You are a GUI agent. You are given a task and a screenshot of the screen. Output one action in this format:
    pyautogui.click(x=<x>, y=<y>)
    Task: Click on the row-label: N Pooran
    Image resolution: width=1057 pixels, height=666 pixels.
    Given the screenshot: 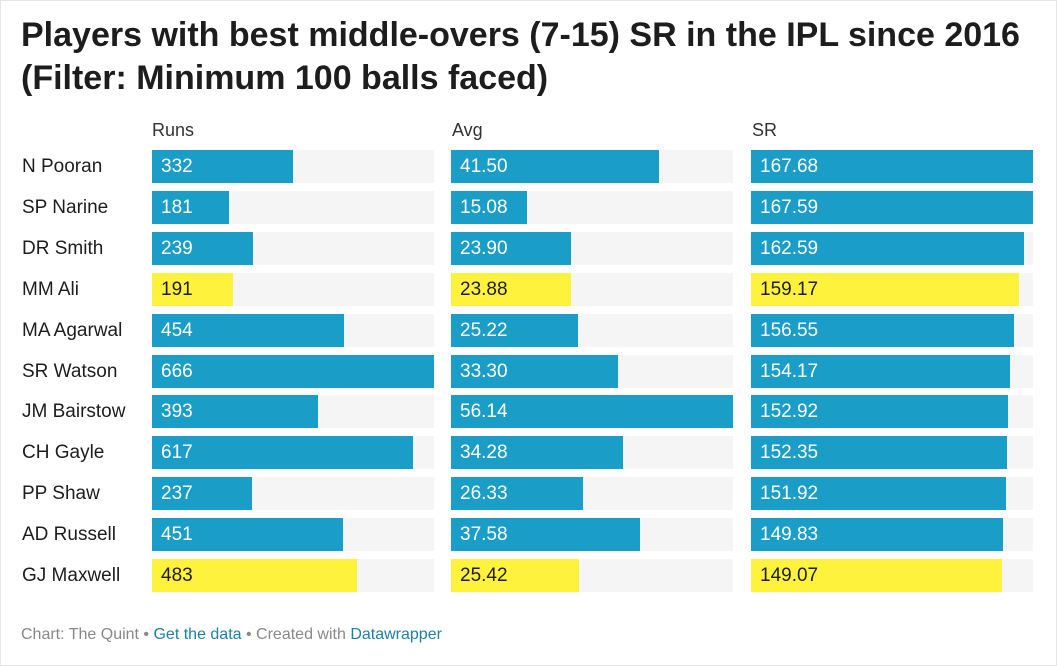 What is the action you would take?
    pyautogui.click(x=62, y=166)
    